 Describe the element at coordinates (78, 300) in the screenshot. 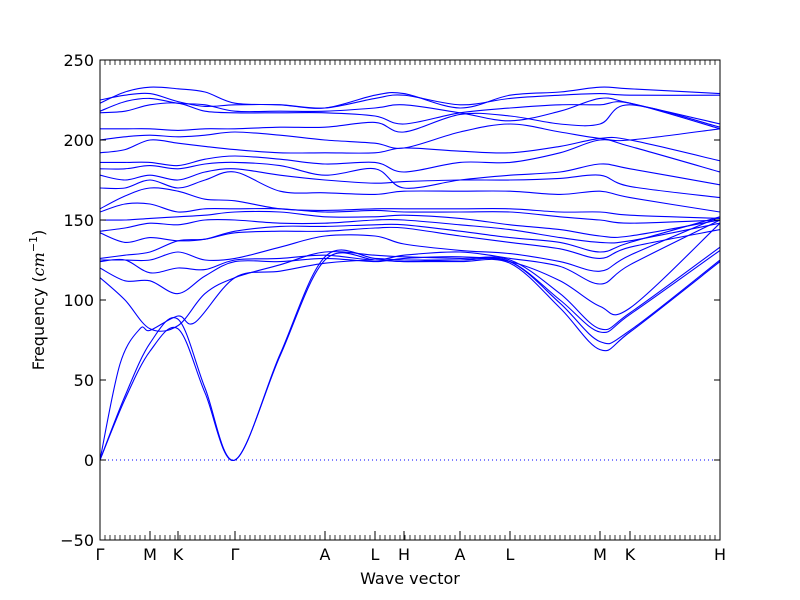

I see `y-tick-label: 100` at that location.